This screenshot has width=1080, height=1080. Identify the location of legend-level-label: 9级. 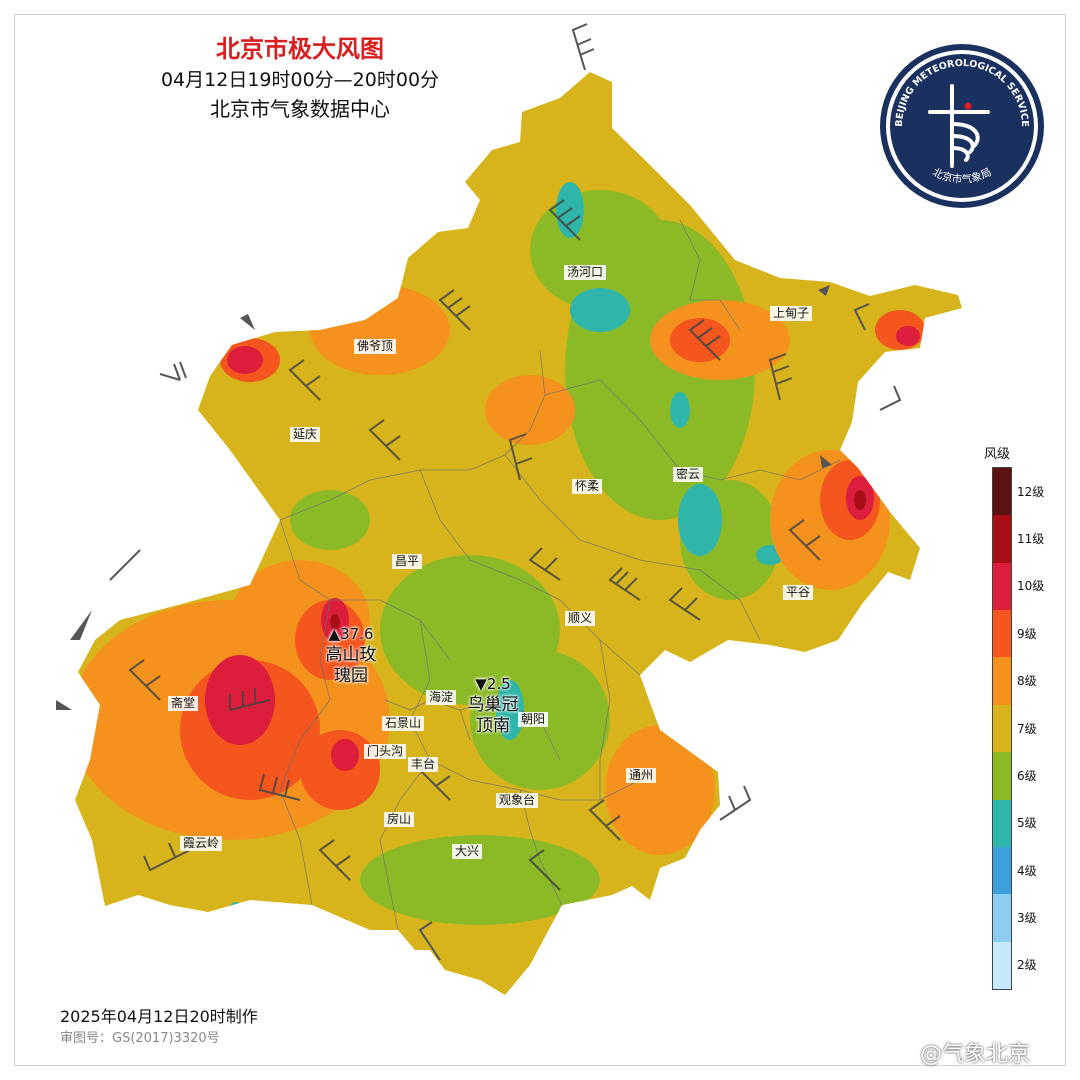
(1027, 633).